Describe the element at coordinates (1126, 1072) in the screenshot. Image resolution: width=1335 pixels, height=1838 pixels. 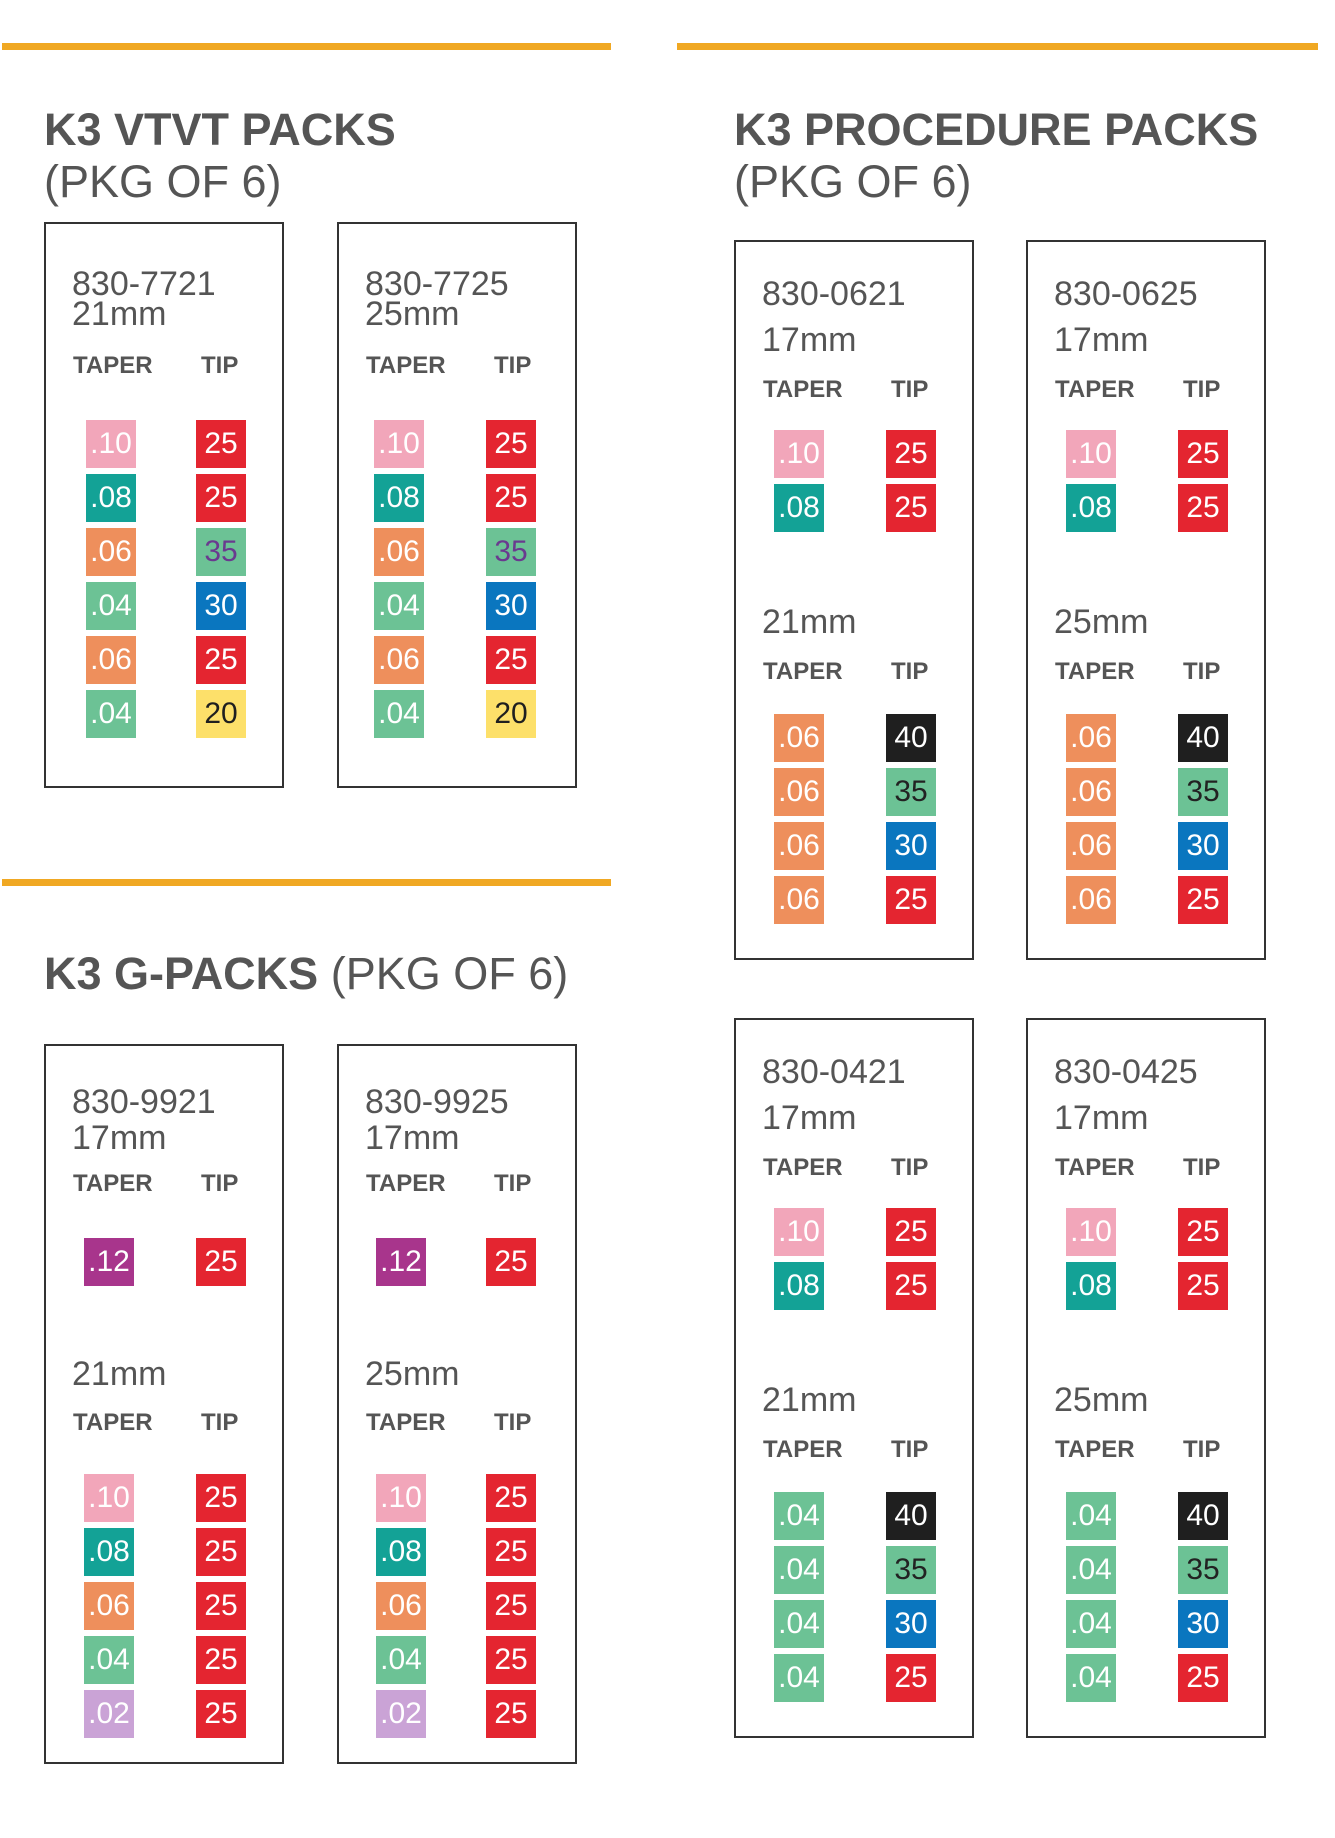
I see `pack-code: 830-0425` at that location.